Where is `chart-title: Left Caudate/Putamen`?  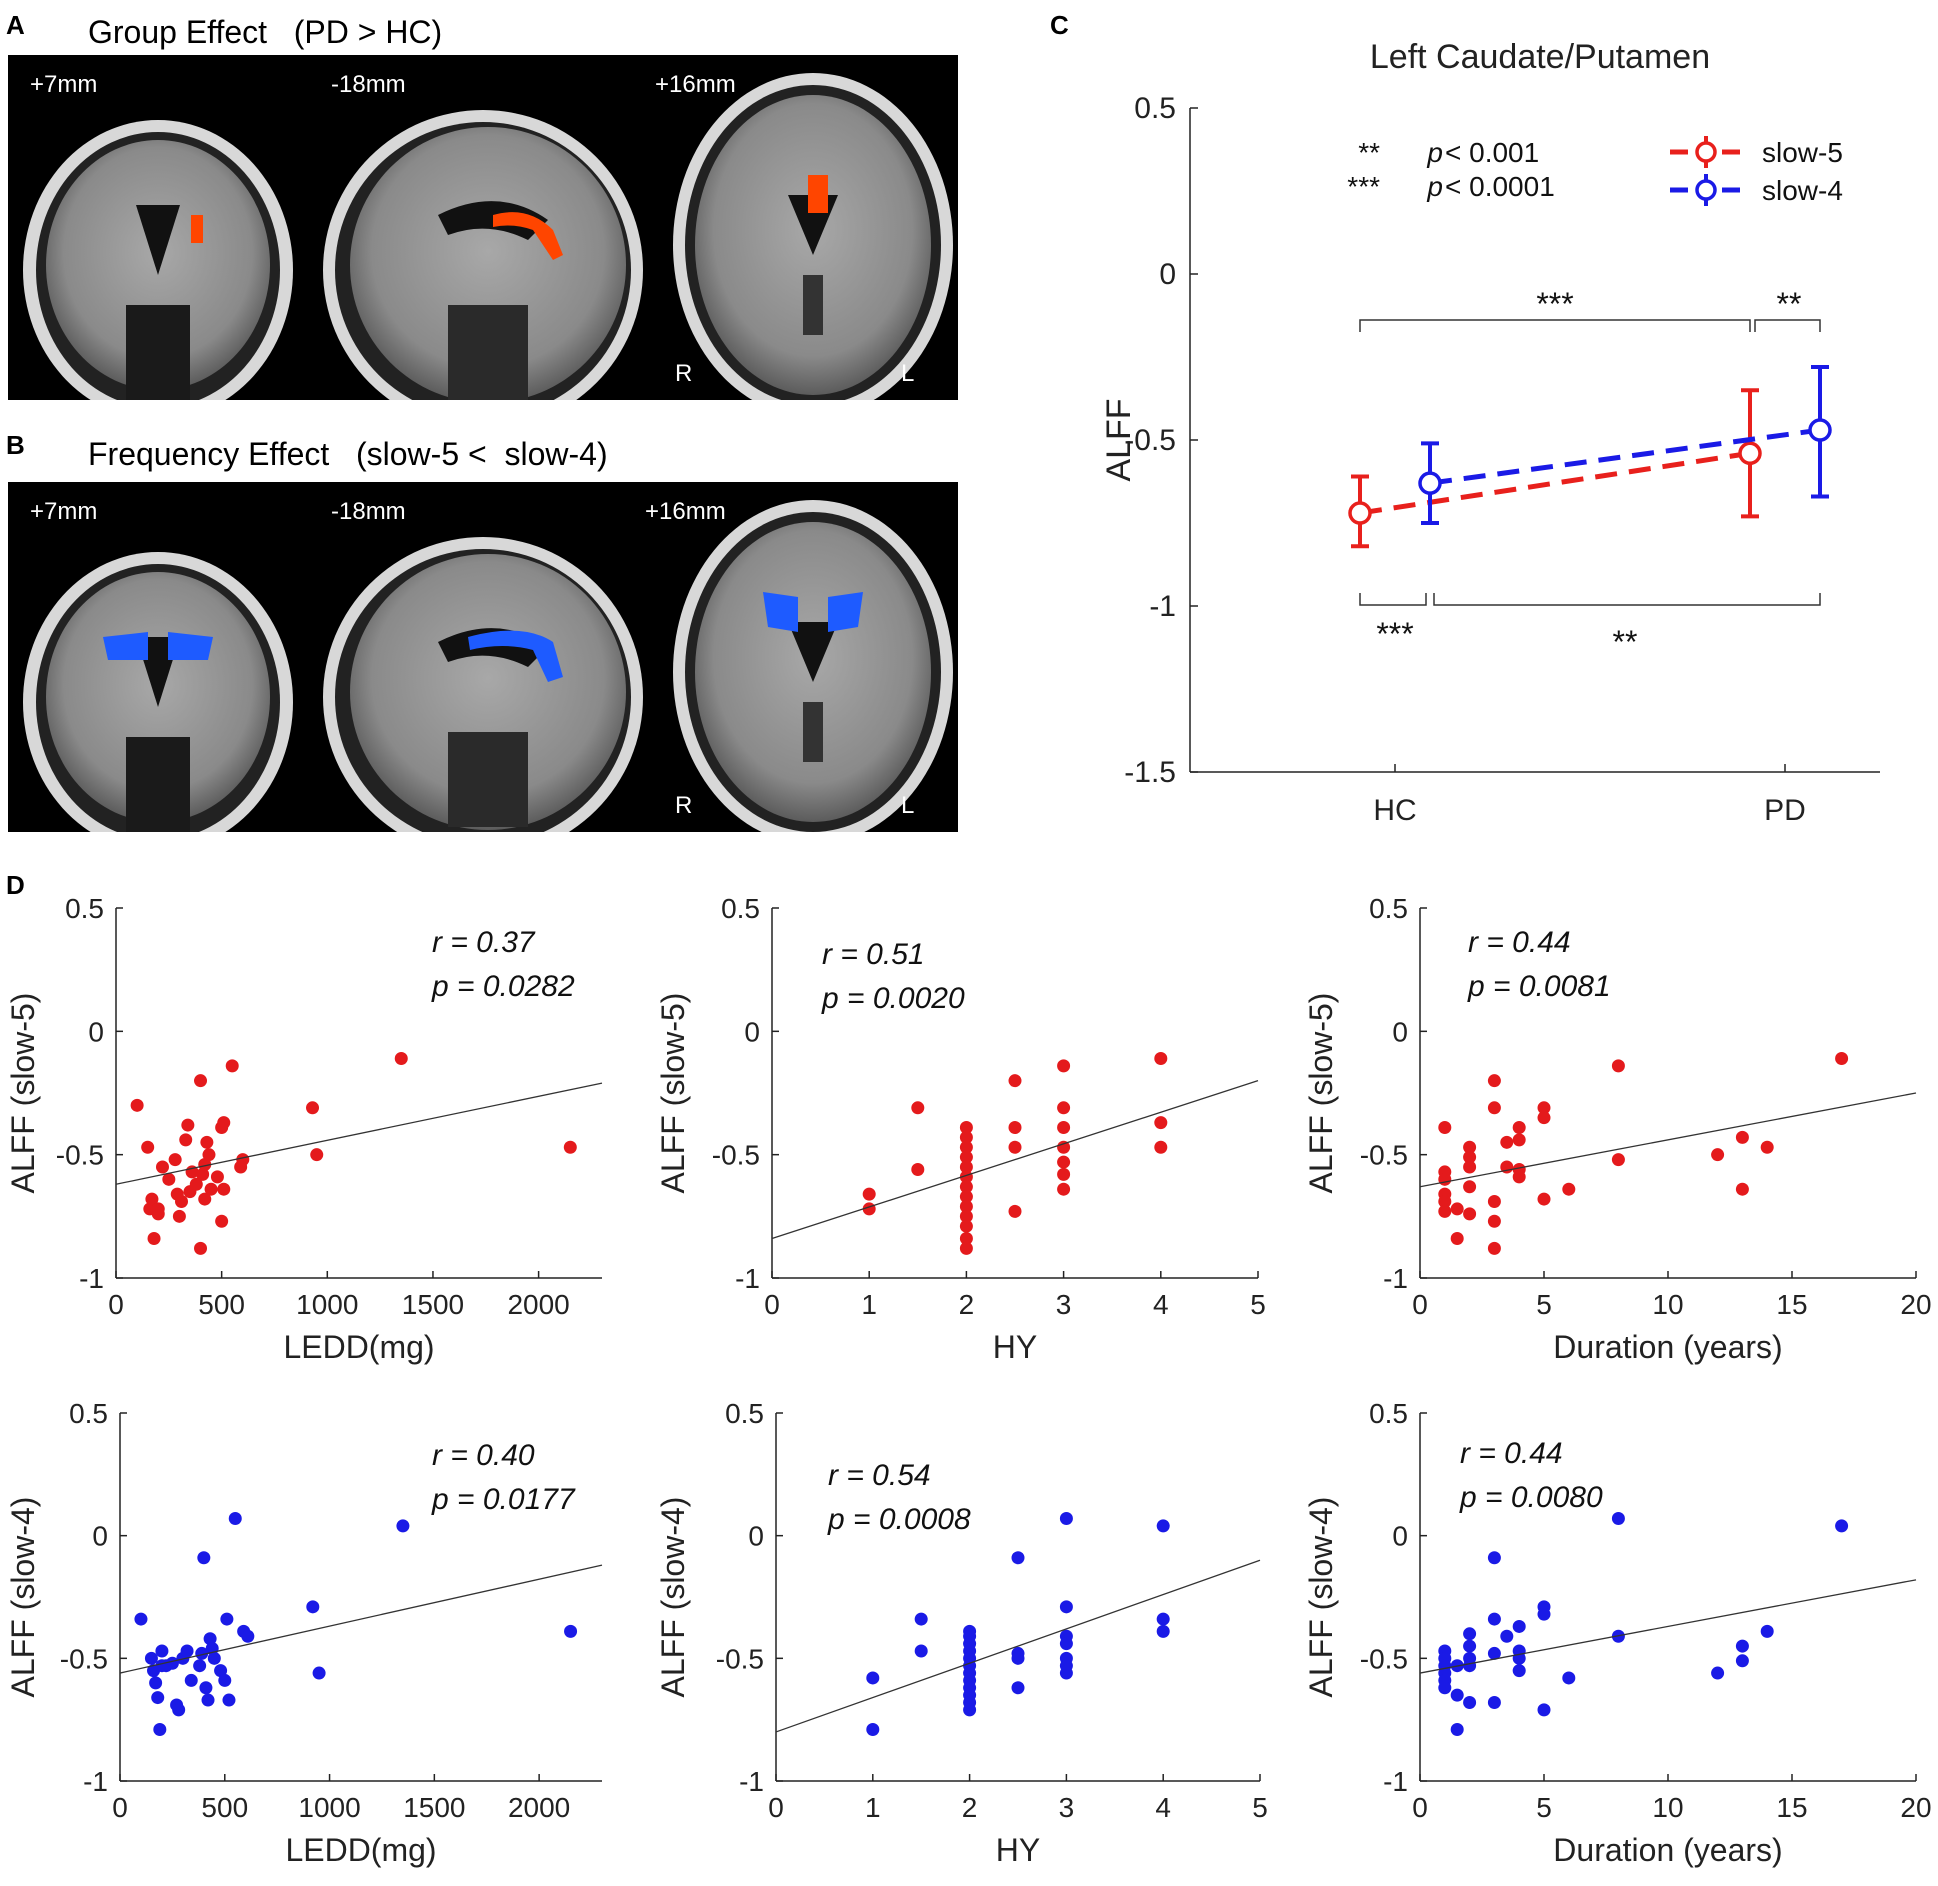
chart-title: Left Caudate/Putamen is located at coordinates (1540, 57).